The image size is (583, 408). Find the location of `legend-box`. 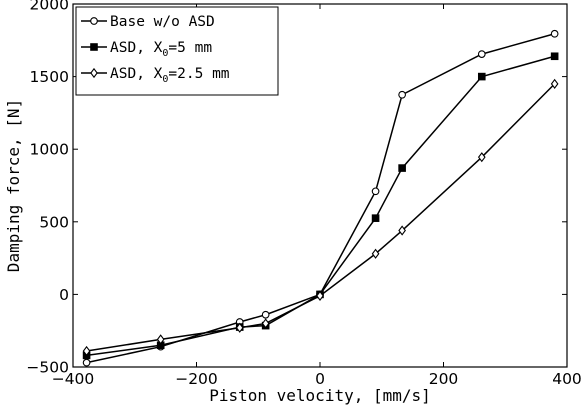

legend-box is located at coordinates (177, 51).